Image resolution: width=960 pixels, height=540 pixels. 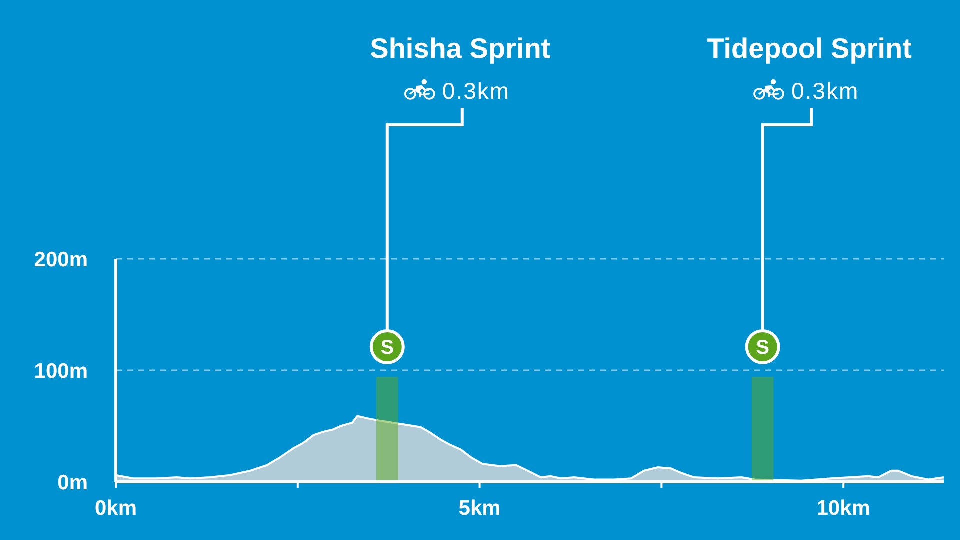 What do you see at coordinates (116, 508) in the screenshot?
I see `x-tick-label: 0km` at bounding box center [116, 508].